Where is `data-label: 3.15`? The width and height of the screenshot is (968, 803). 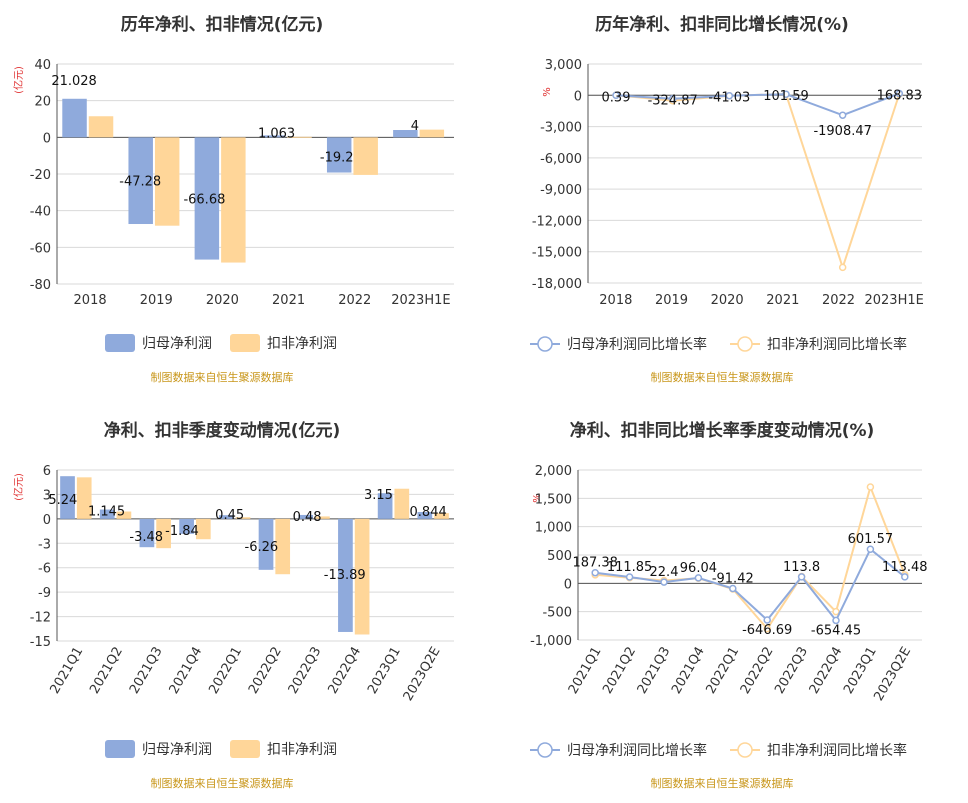 data-label: 3.15 is located at coordinates (378, 495).